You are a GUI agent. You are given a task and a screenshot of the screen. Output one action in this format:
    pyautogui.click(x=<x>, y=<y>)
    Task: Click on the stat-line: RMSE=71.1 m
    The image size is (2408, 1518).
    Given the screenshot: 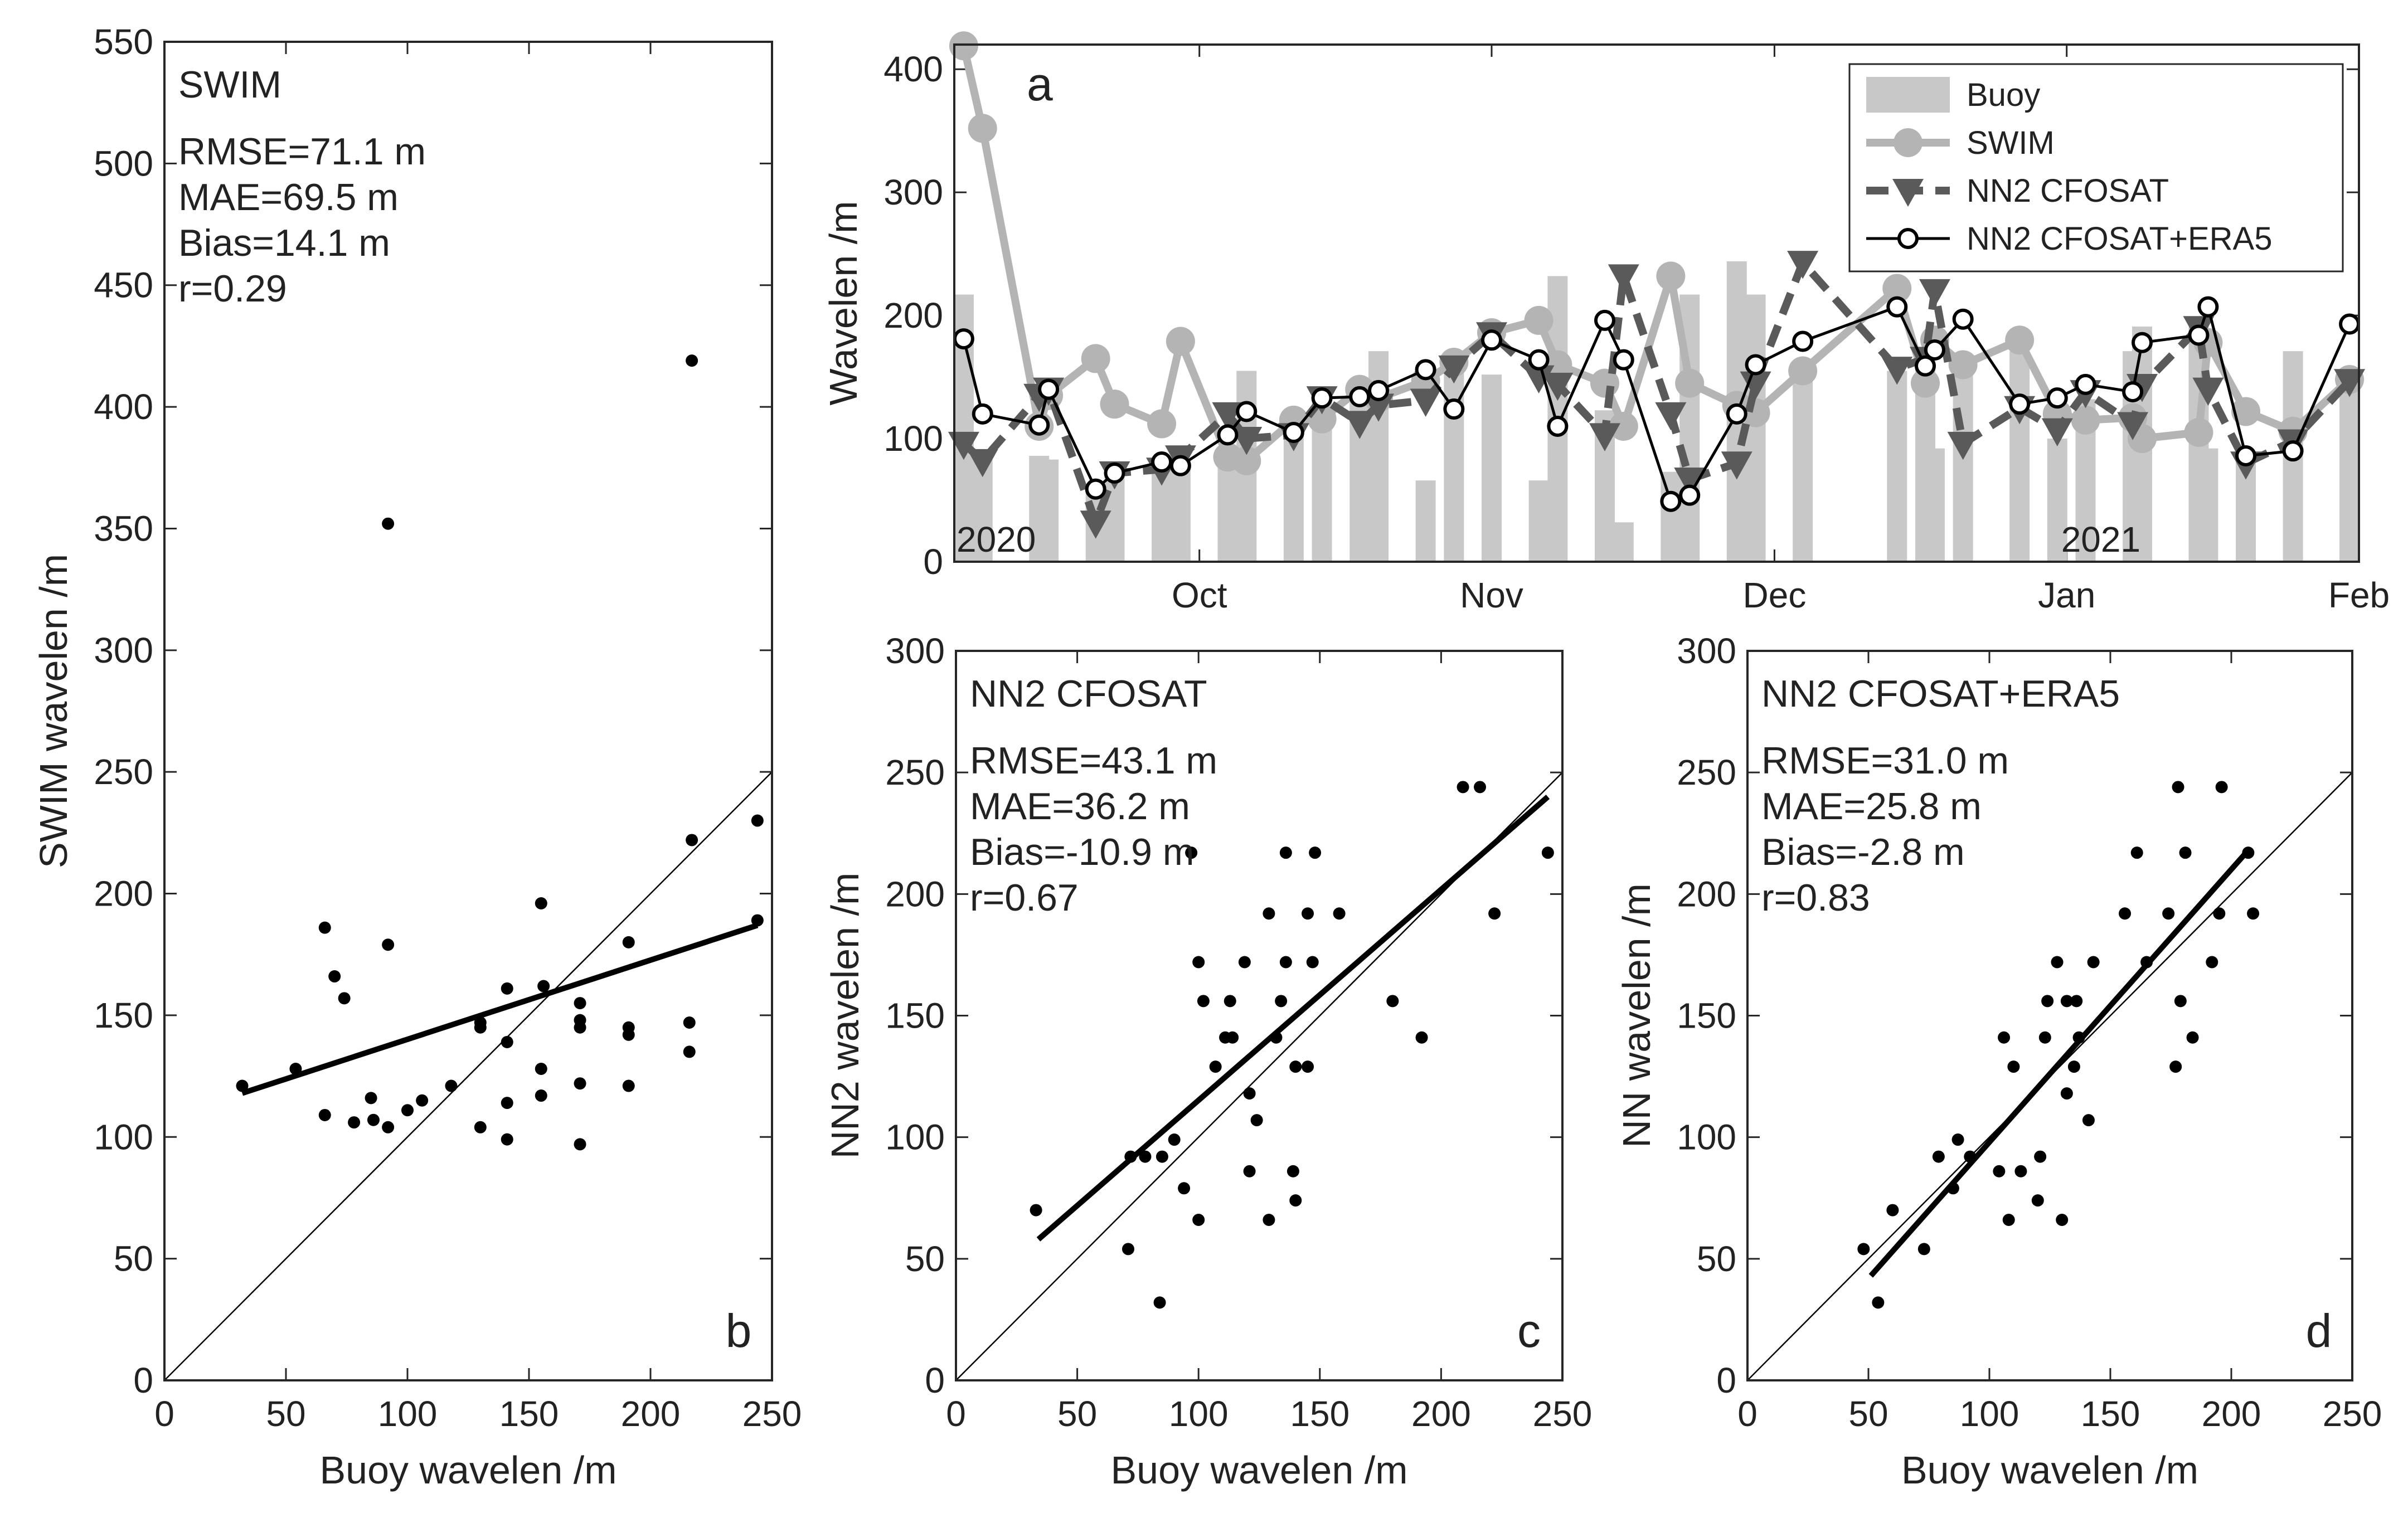 What is the action you would take?
    pyautogui.click(x=302, y=151)
    